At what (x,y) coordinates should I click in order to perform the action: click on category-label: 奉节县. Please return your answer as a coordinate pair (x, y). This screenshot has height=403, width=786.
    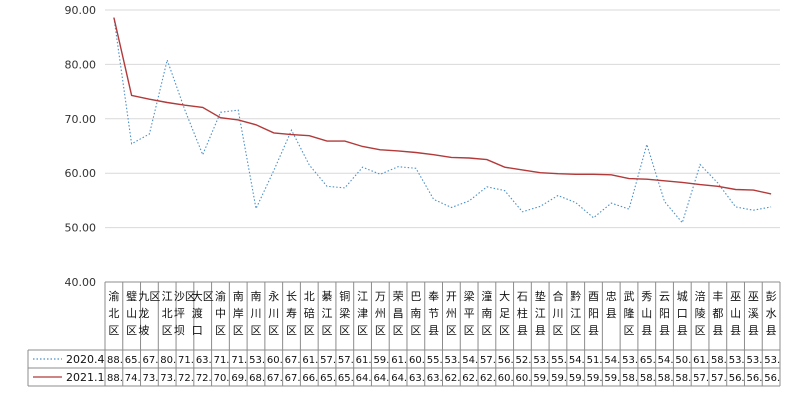
    Looking at the image, I should click on (433, 313).